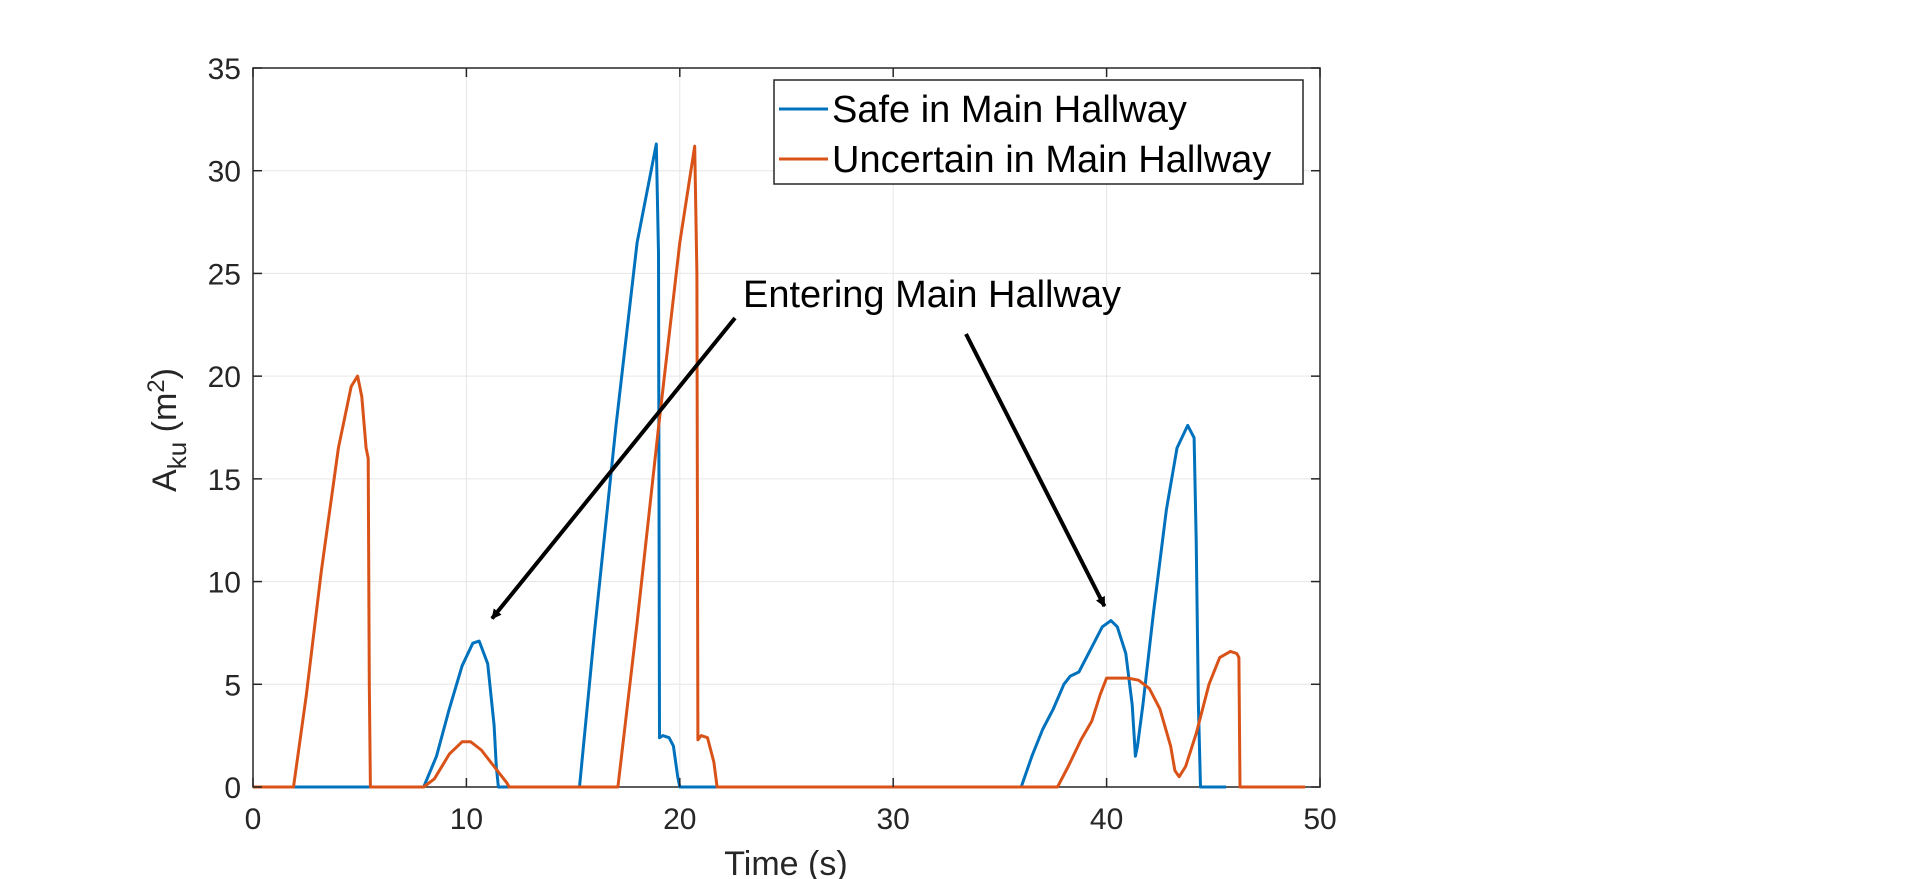 The width and height of the screenshot is (1920, 879). I want to click on x-axis-label: Time (s), so click(785, 862).